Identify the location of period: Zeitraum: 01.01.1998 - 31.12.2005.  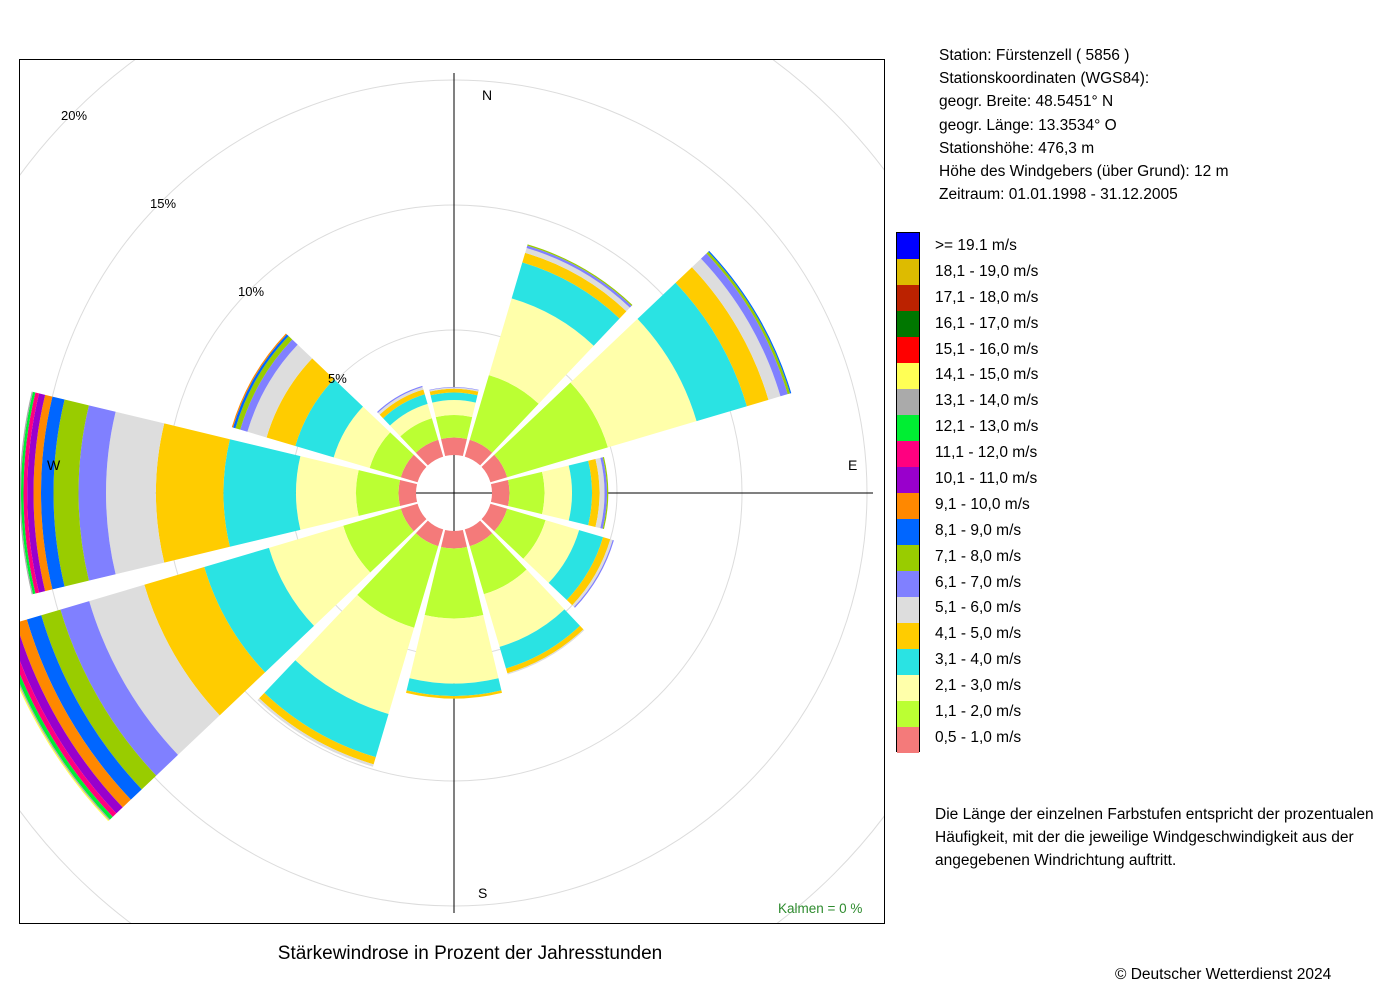
(1058, 195).